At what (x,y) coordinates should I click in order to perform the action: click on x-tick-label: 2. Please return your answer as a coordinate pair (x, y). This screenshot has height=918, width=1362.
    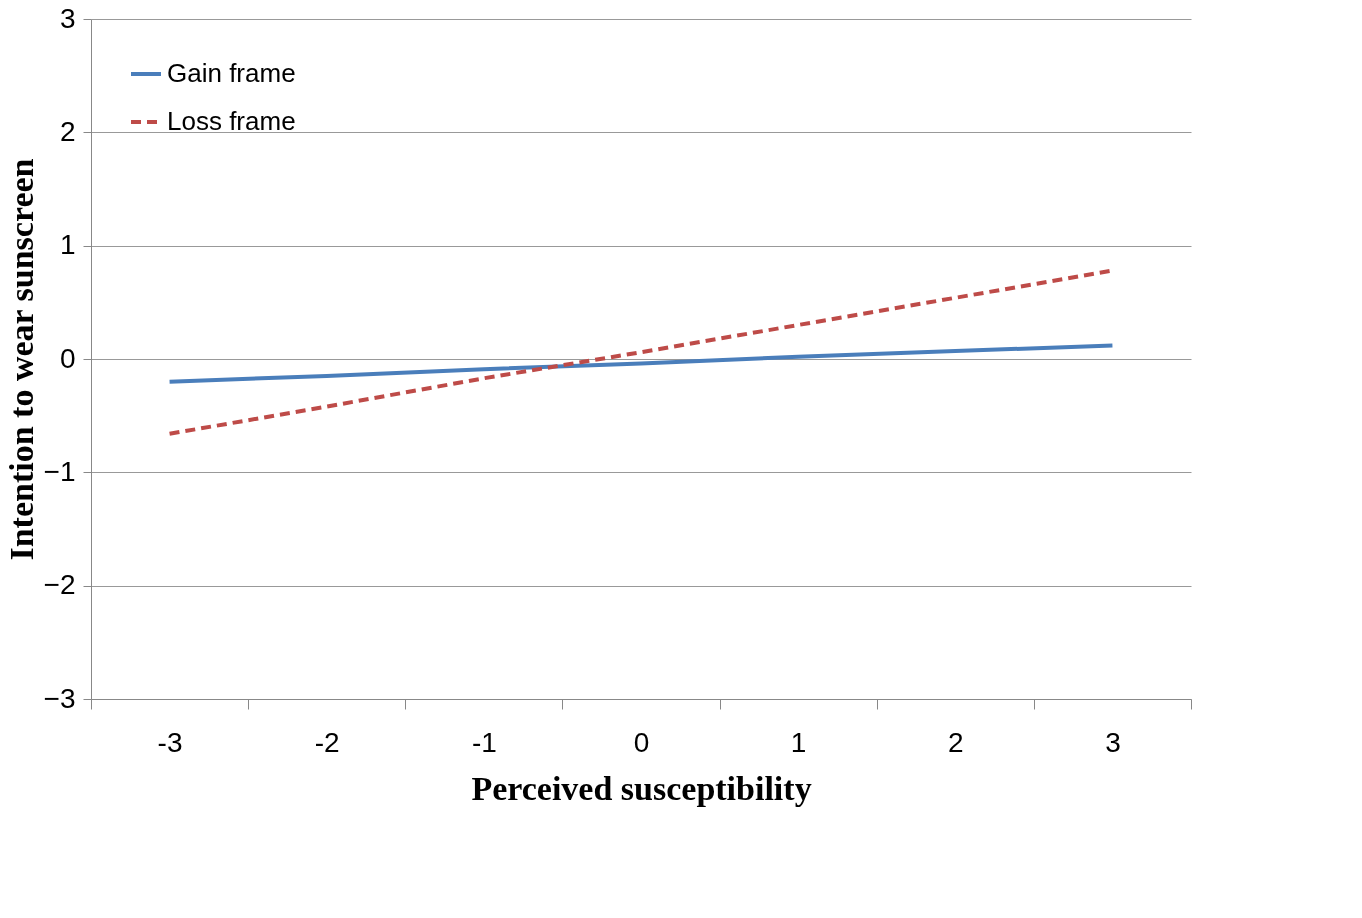
    Looking at the image, I should click on (956, 742).